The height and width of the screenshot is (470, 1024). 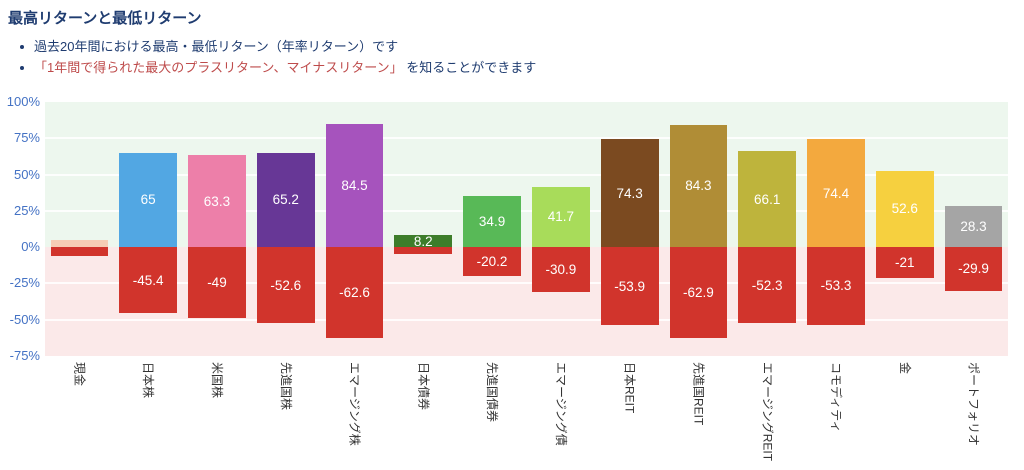 I want to click on bar-value-label: 8.2, so click(x=423, y=241).